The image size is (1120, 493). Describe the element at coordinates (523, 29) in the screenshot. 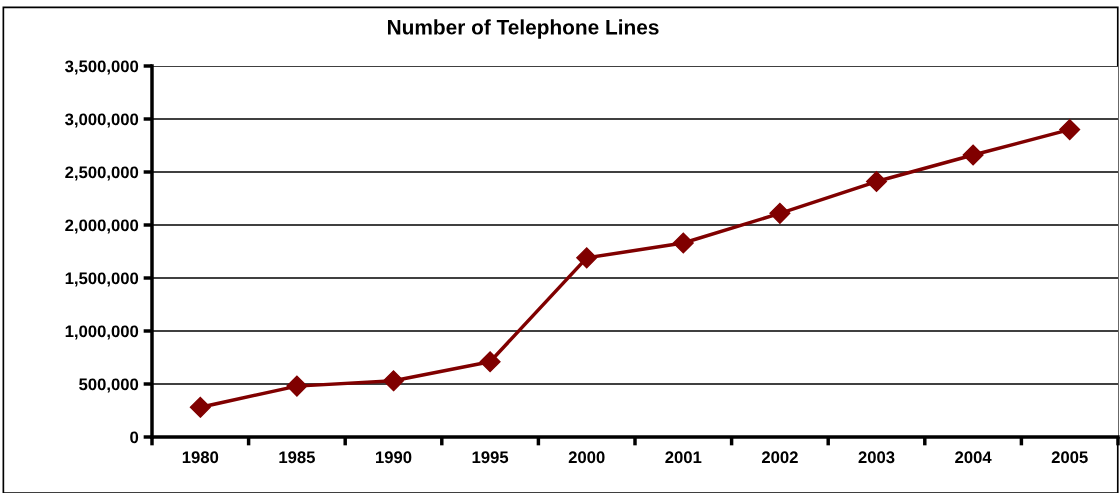

I see `chart-title: Number of Telephone Lines` at that location.